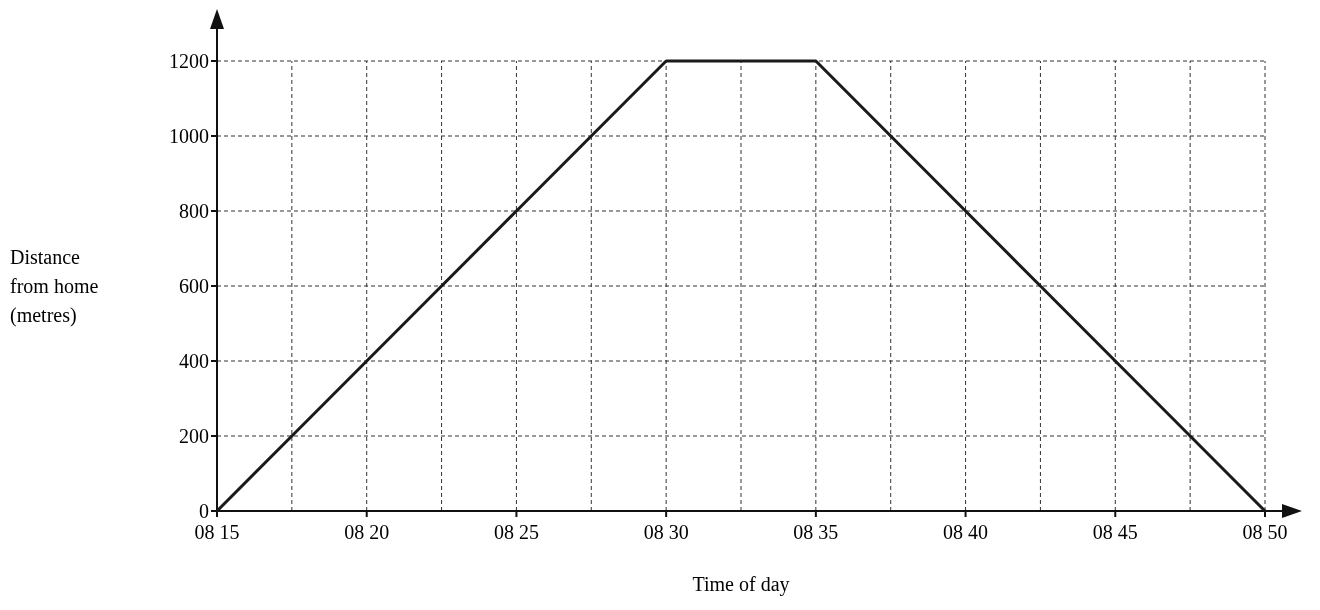  What do you see at coordinates (194, 211) in the screenshot?
I see `y-tick-label: 800` at bounding box center [194, 211].